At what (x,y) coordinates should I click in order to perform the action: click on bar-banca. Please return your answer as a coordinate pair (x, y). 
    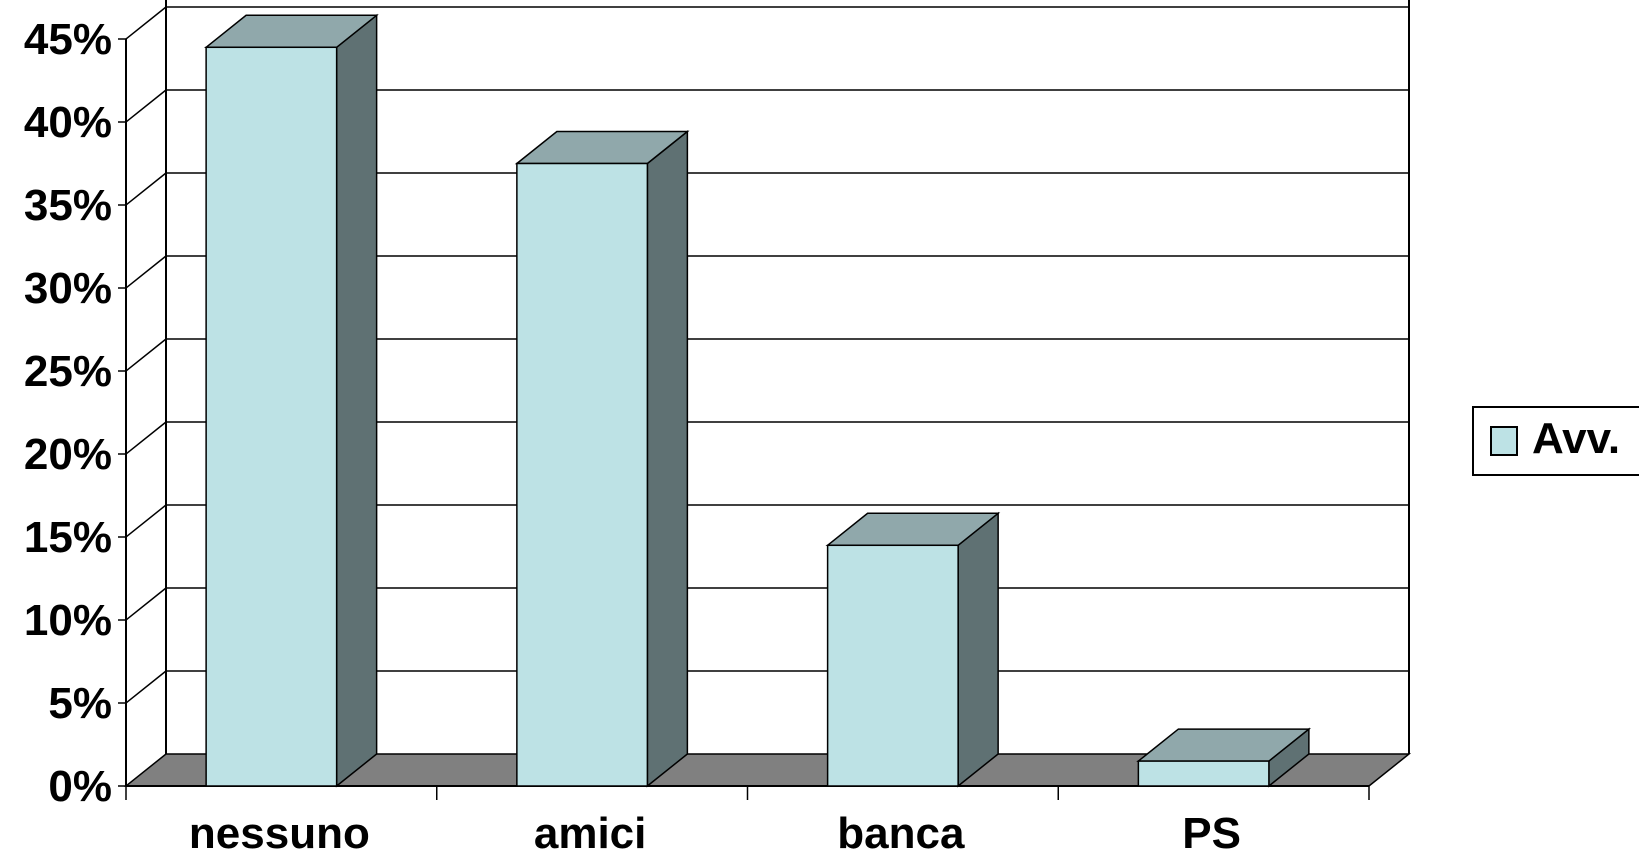
    Looking at the image, I should click on (913, 649).